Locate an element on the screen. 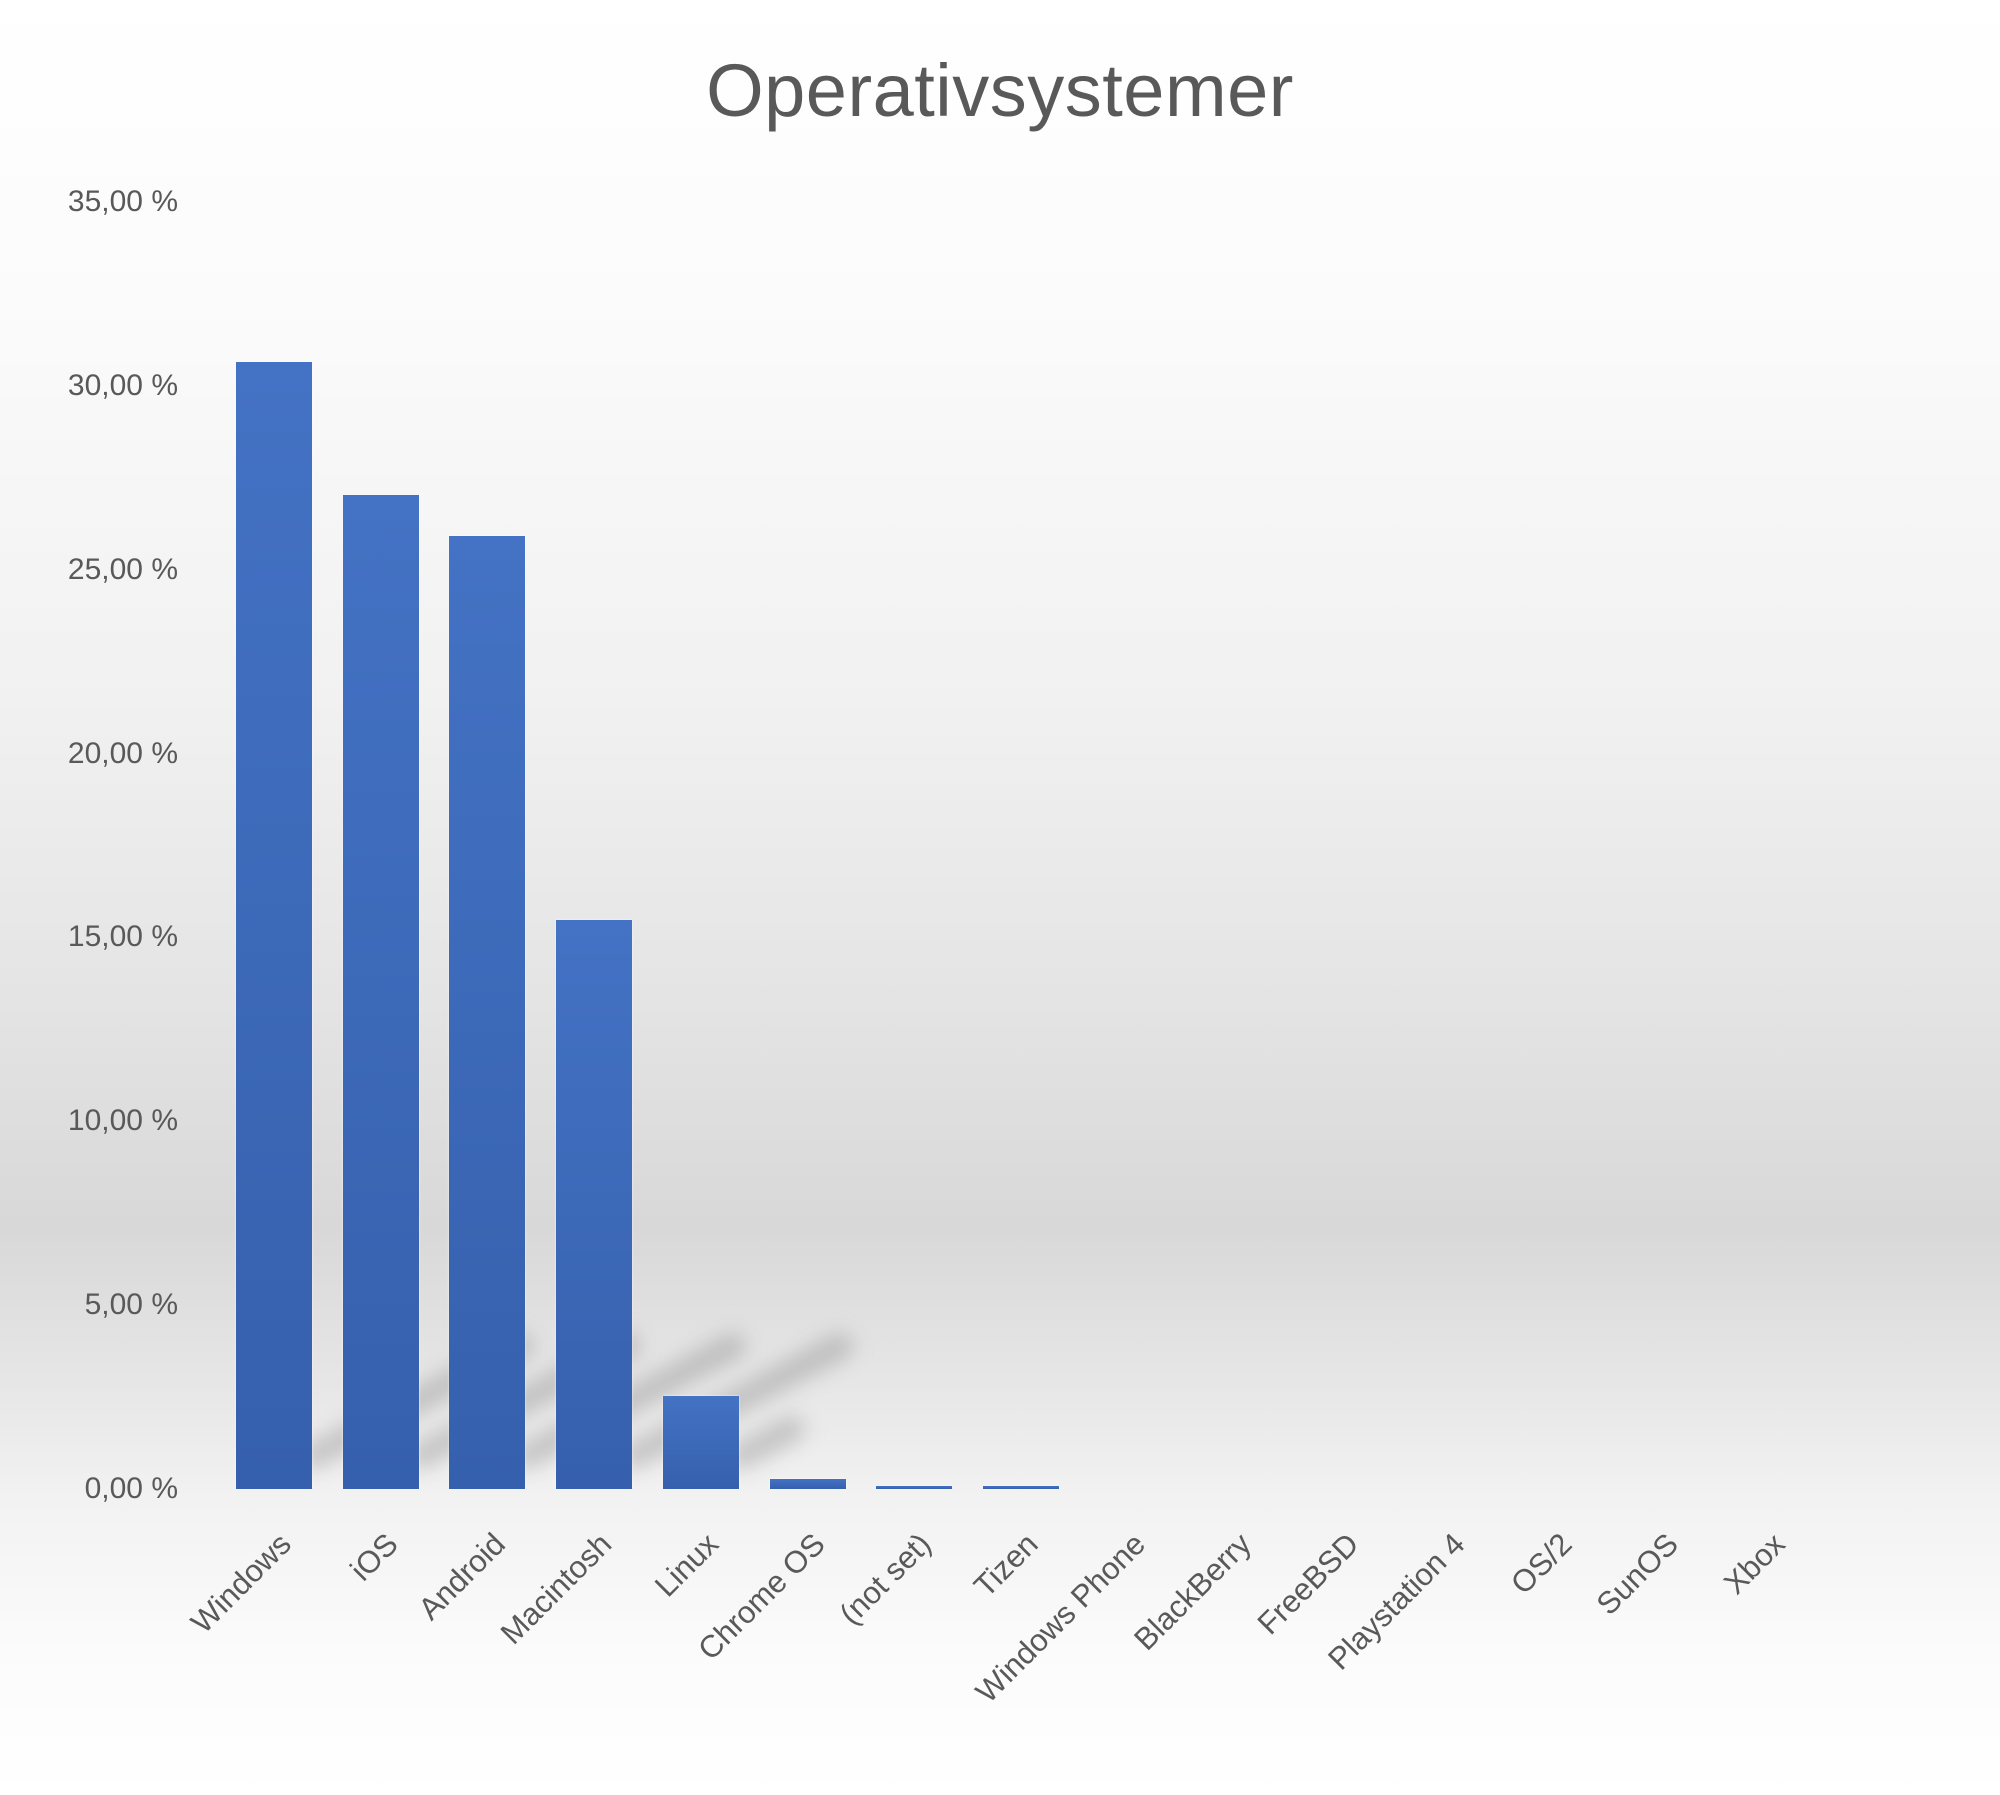  x-tick-label: Android is located at coordinates (461, 1576).